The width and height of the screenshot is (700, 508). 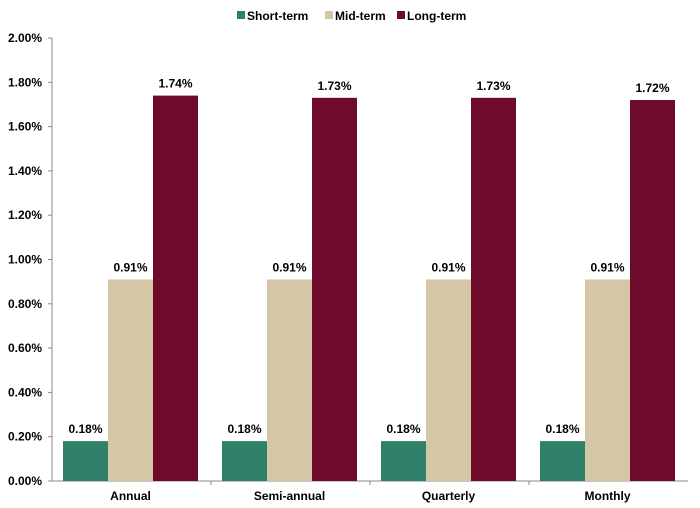 I want to click on x-tick-label: Monthly, so click(x=608, y=496).